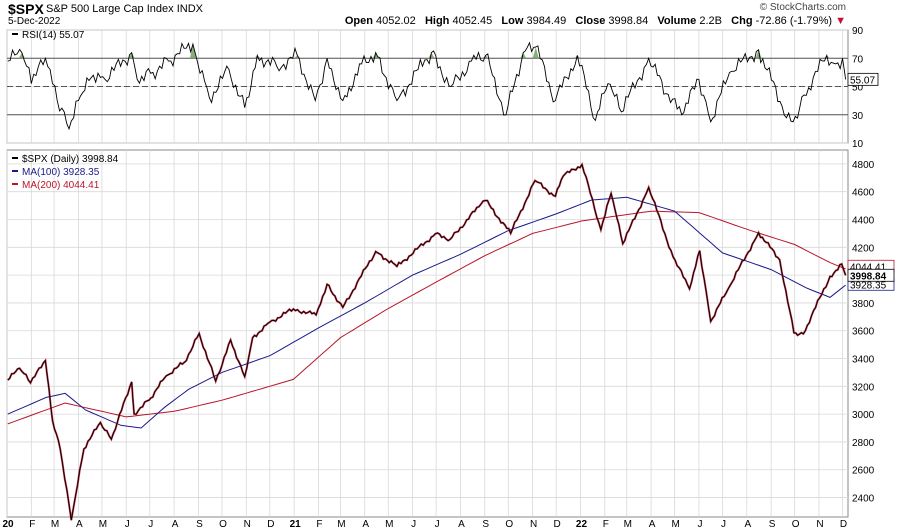  I want to click on ma200-last-value-label: 4044.41, so click(868, 267).